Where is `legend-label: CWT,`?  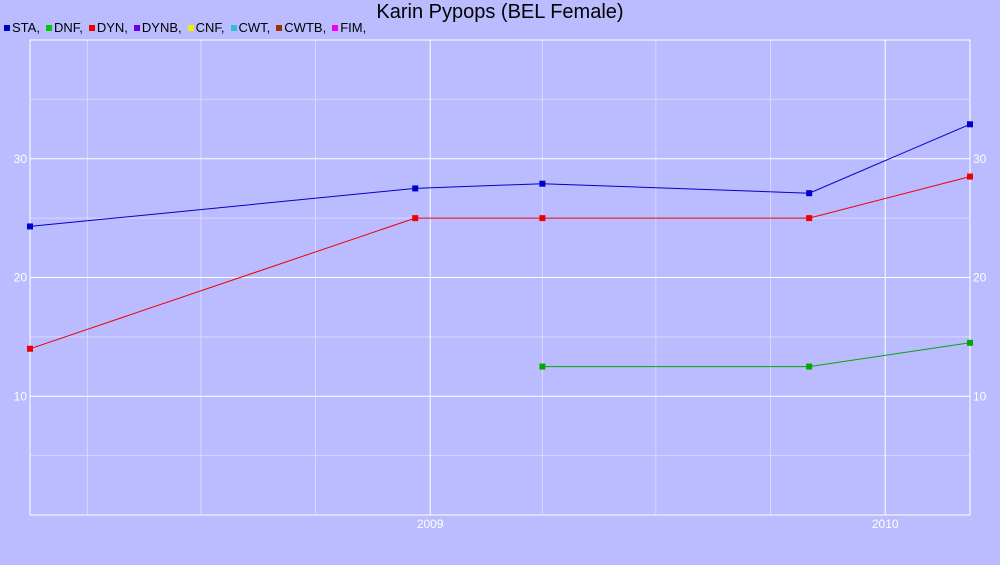
legend-label: CWT, is located at coordinates (254, 27).